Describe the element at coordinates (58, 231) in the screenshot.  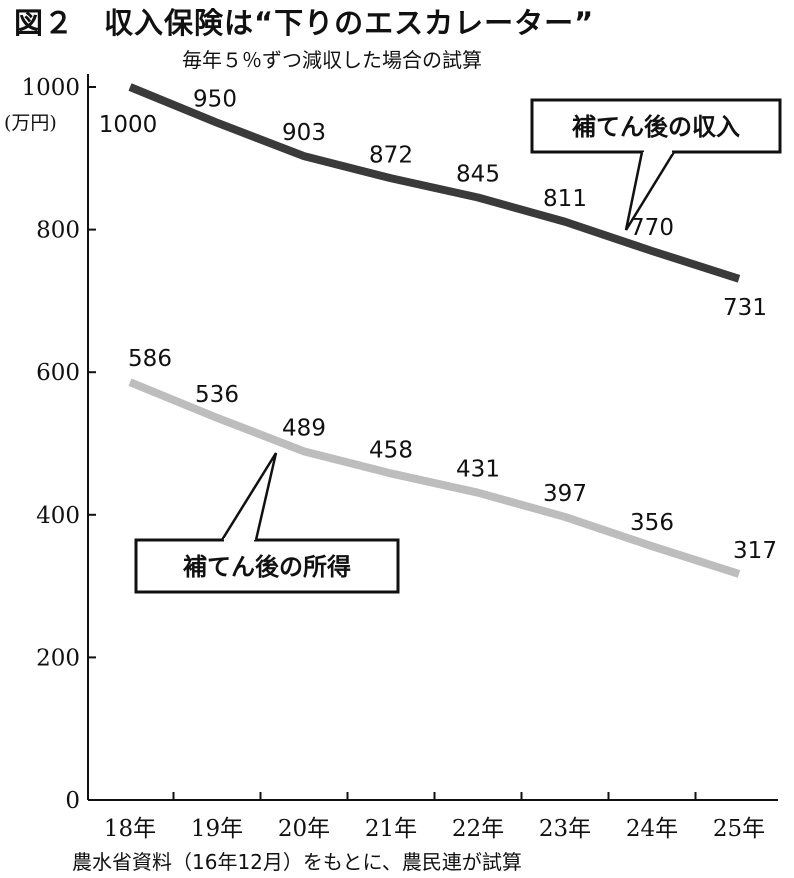
I see `y-tick-label: 800` at that location.